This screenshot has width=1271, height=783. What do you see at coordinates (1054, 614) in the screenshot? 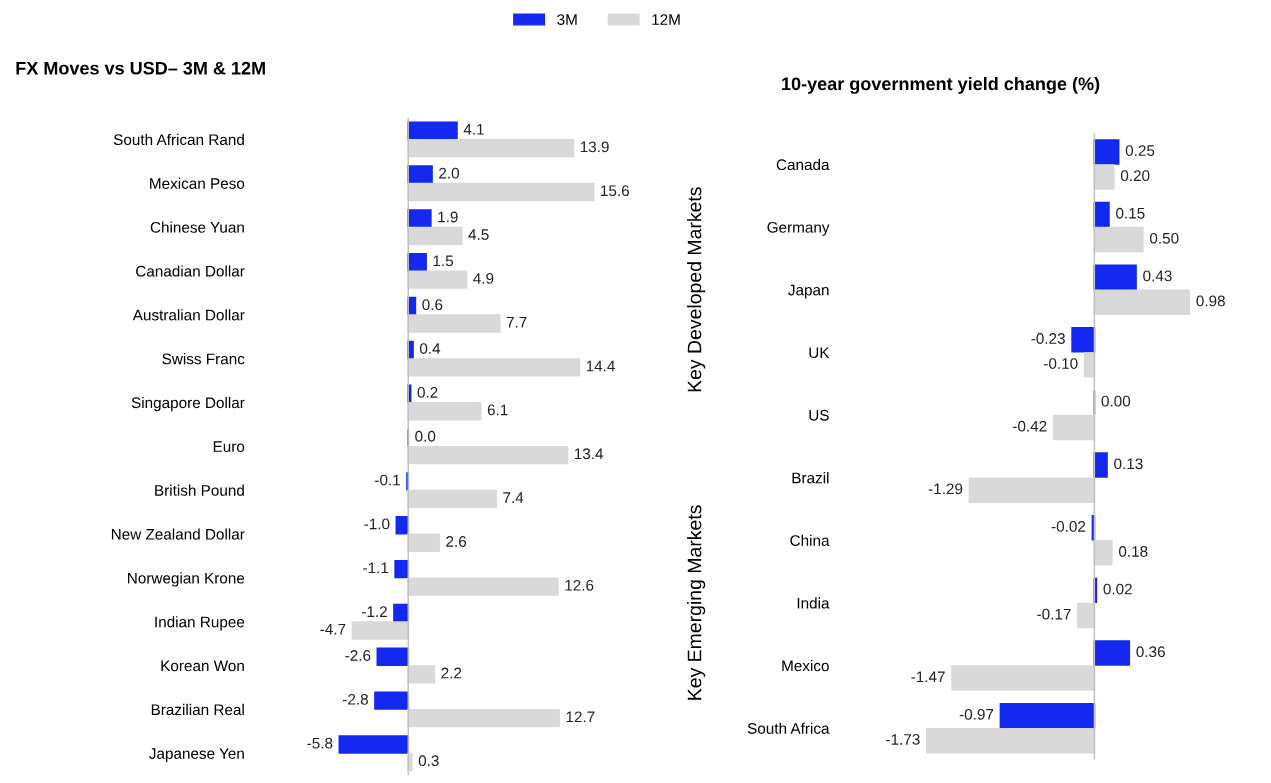
I see `data-label: -0.17` at bounding box center [1054, 614].